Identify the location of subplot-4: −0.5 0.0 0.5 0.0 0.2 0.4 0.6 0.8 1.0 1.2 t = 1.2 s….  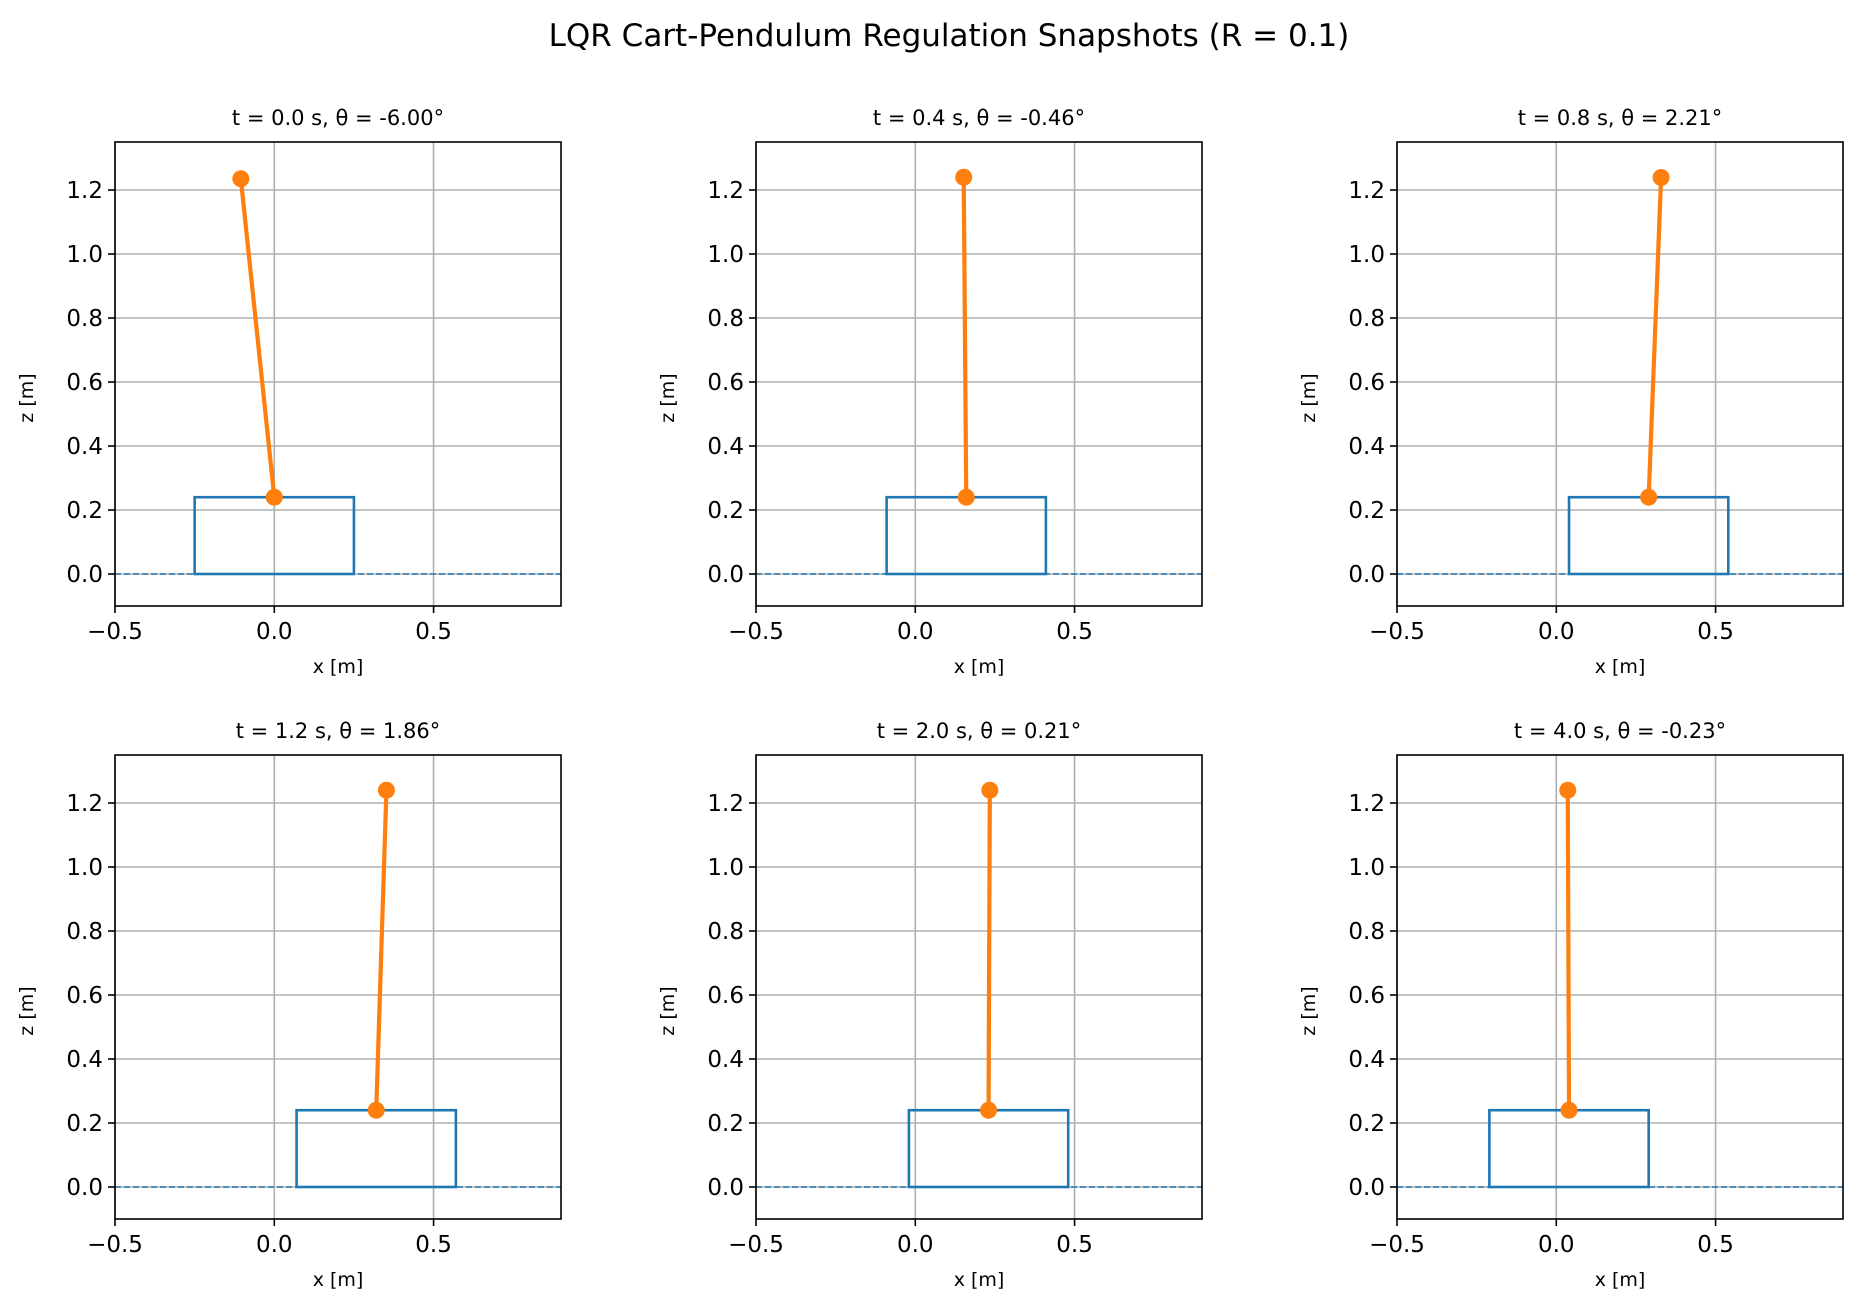
(289, 1005).